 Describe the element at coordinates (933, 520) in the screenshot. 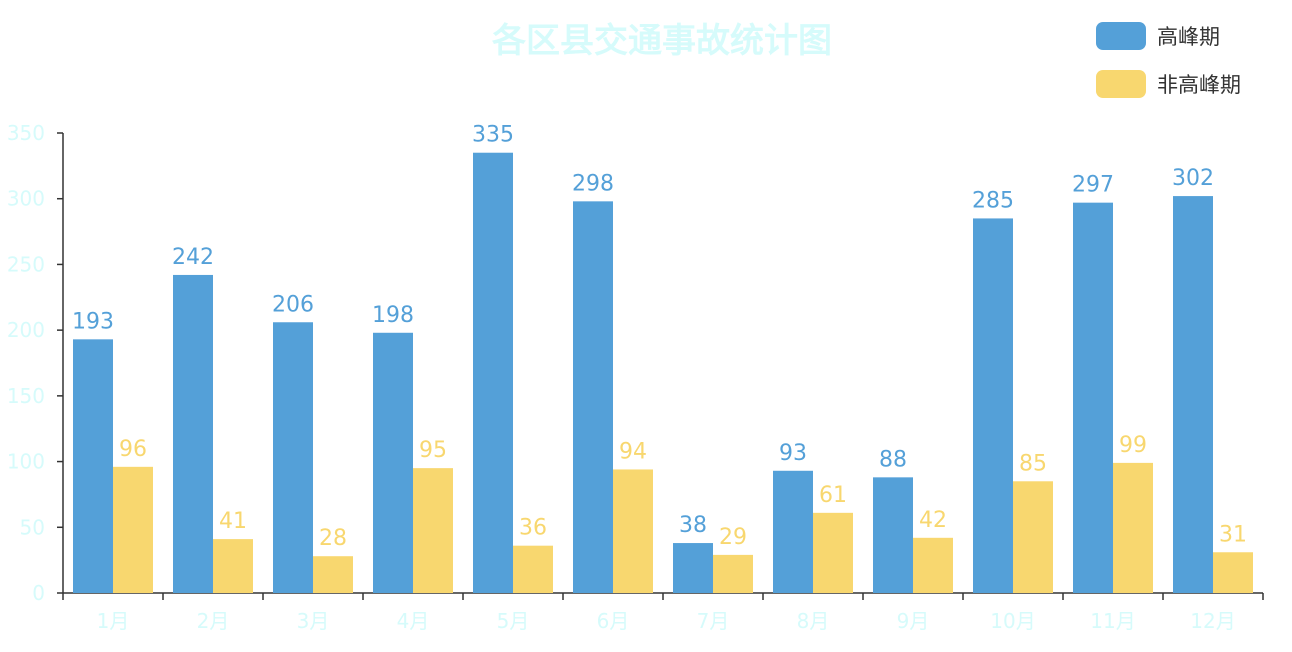

I see `data-label: 42` at that location.